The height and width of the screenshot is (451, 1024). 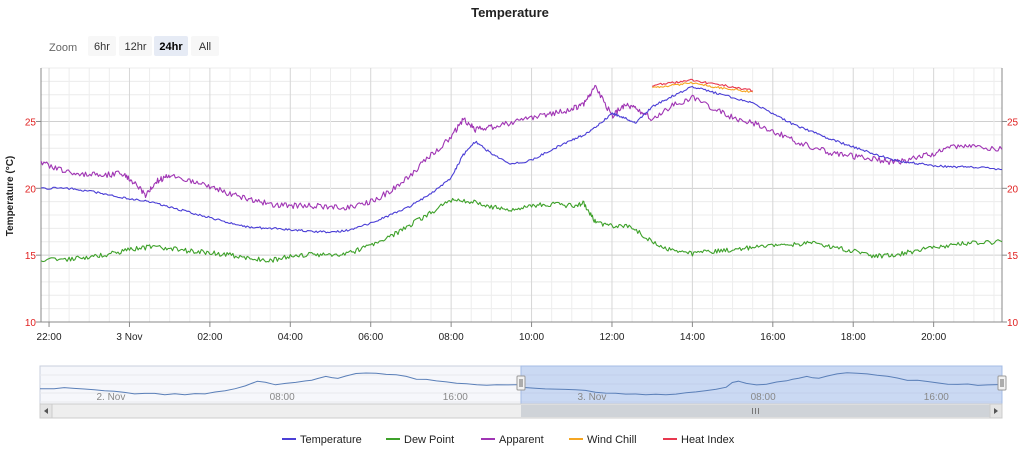 What do you see at coordinates (31, 323) in the screenshot?
I see `y-tick-label-left: 10` at bounding box center [31, 323].